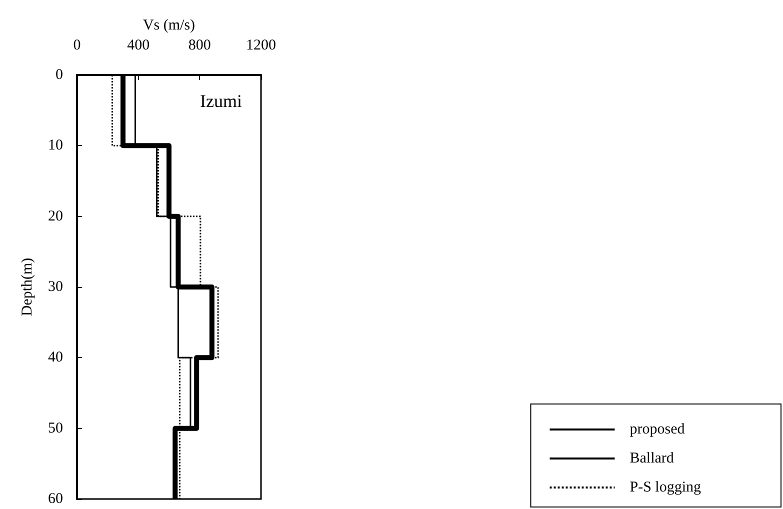  I want to click on x-axis-title: Vs (m/s), so click(169, 26).